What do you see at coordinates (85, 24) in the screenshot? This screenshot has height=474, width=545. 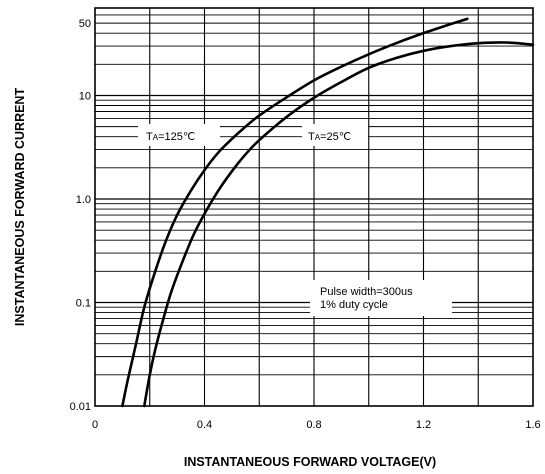 I see `y-tick-label: 50` at bounding box center [85, 24].